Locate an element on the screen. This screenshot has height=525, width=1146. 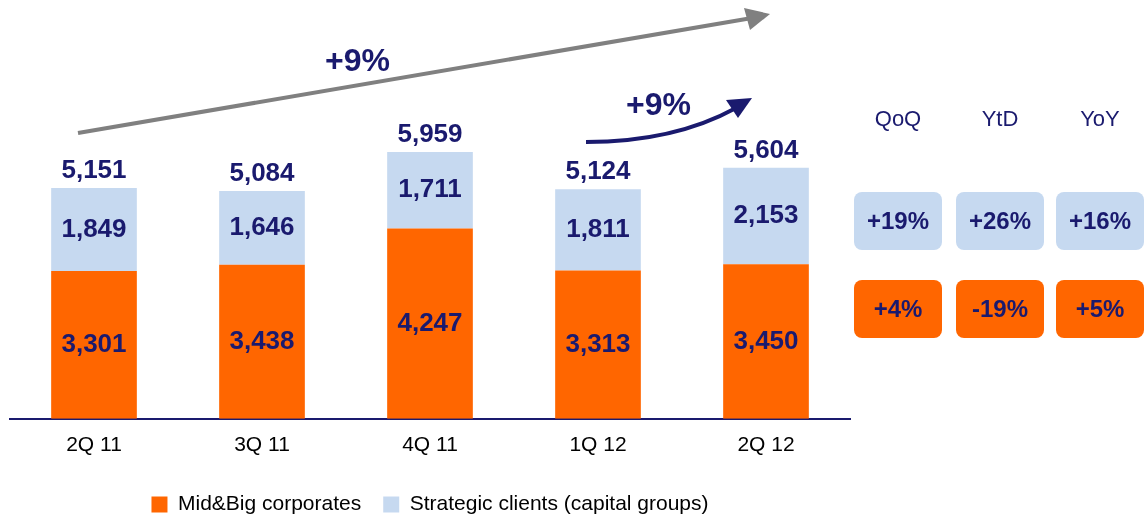
text: +26% is located at coordinates (1000, 221).